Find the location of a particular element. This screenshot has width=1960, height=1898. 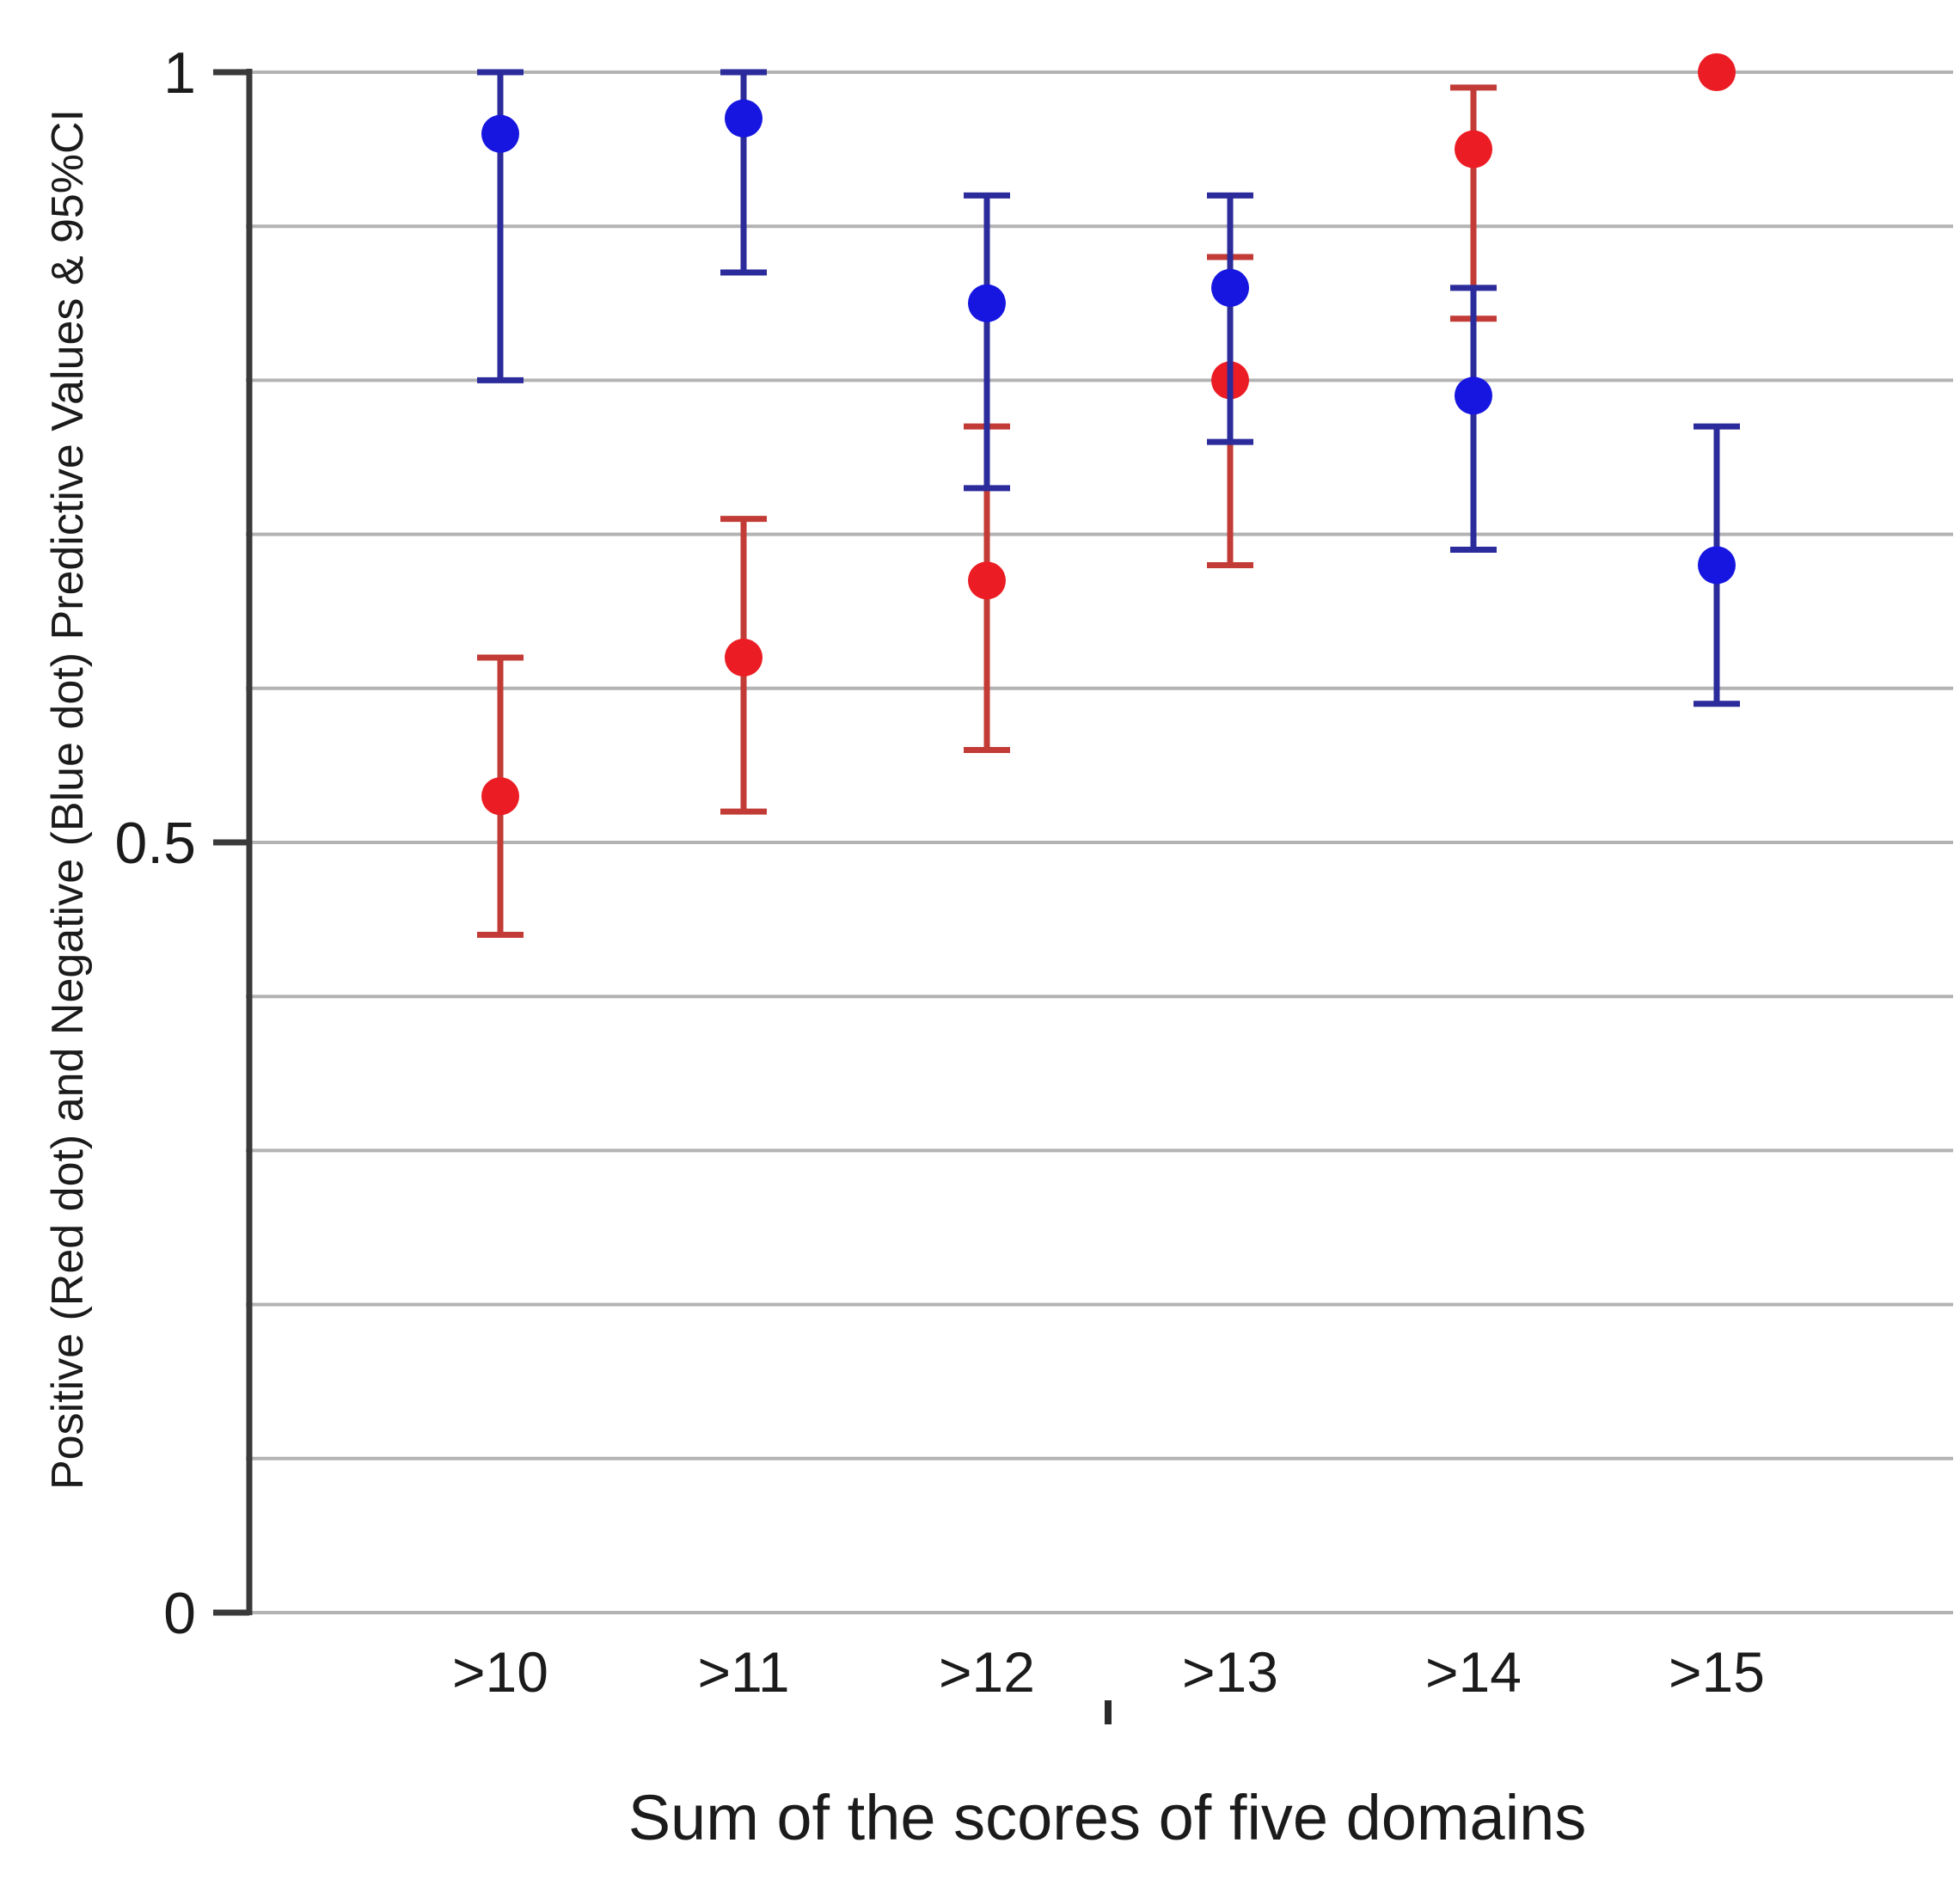

x-tick-label: >15 is located at coordinates (1717, 1672).